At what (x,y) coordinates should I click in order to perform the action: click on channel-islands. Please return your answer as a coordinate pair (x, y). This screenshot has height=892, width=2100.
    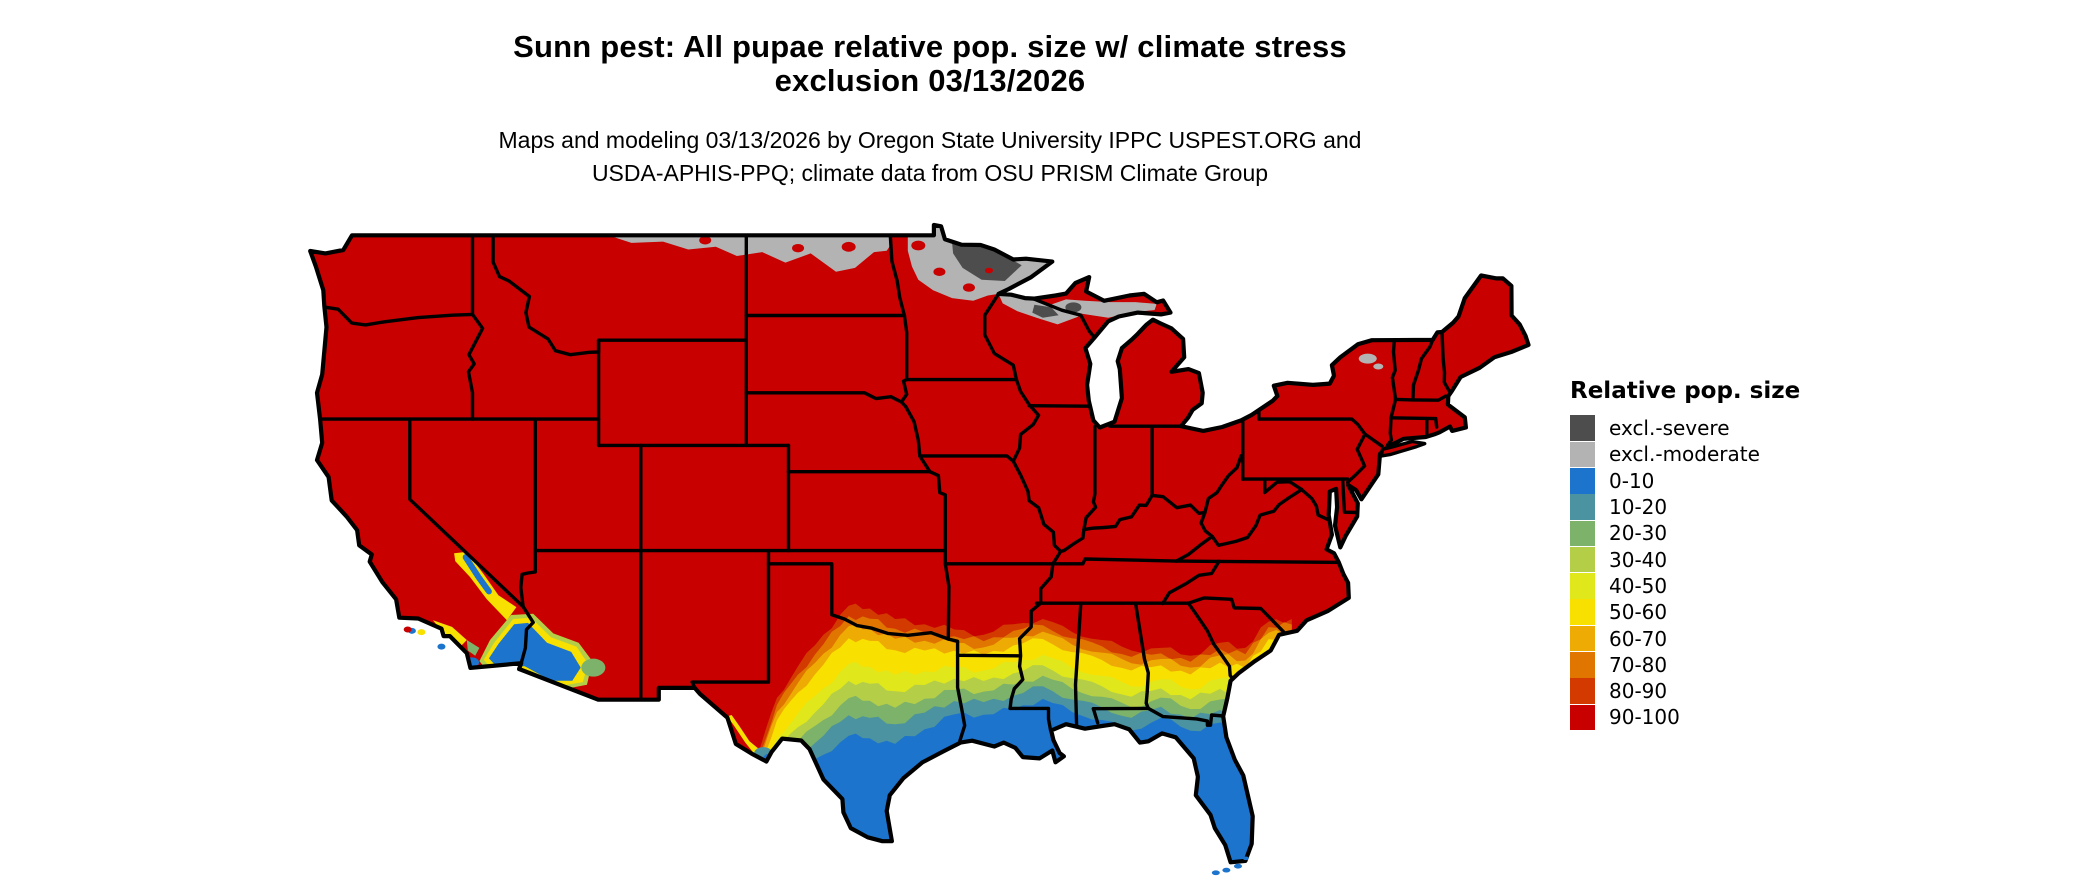
    Looking at the image, I should click on (424, 638).